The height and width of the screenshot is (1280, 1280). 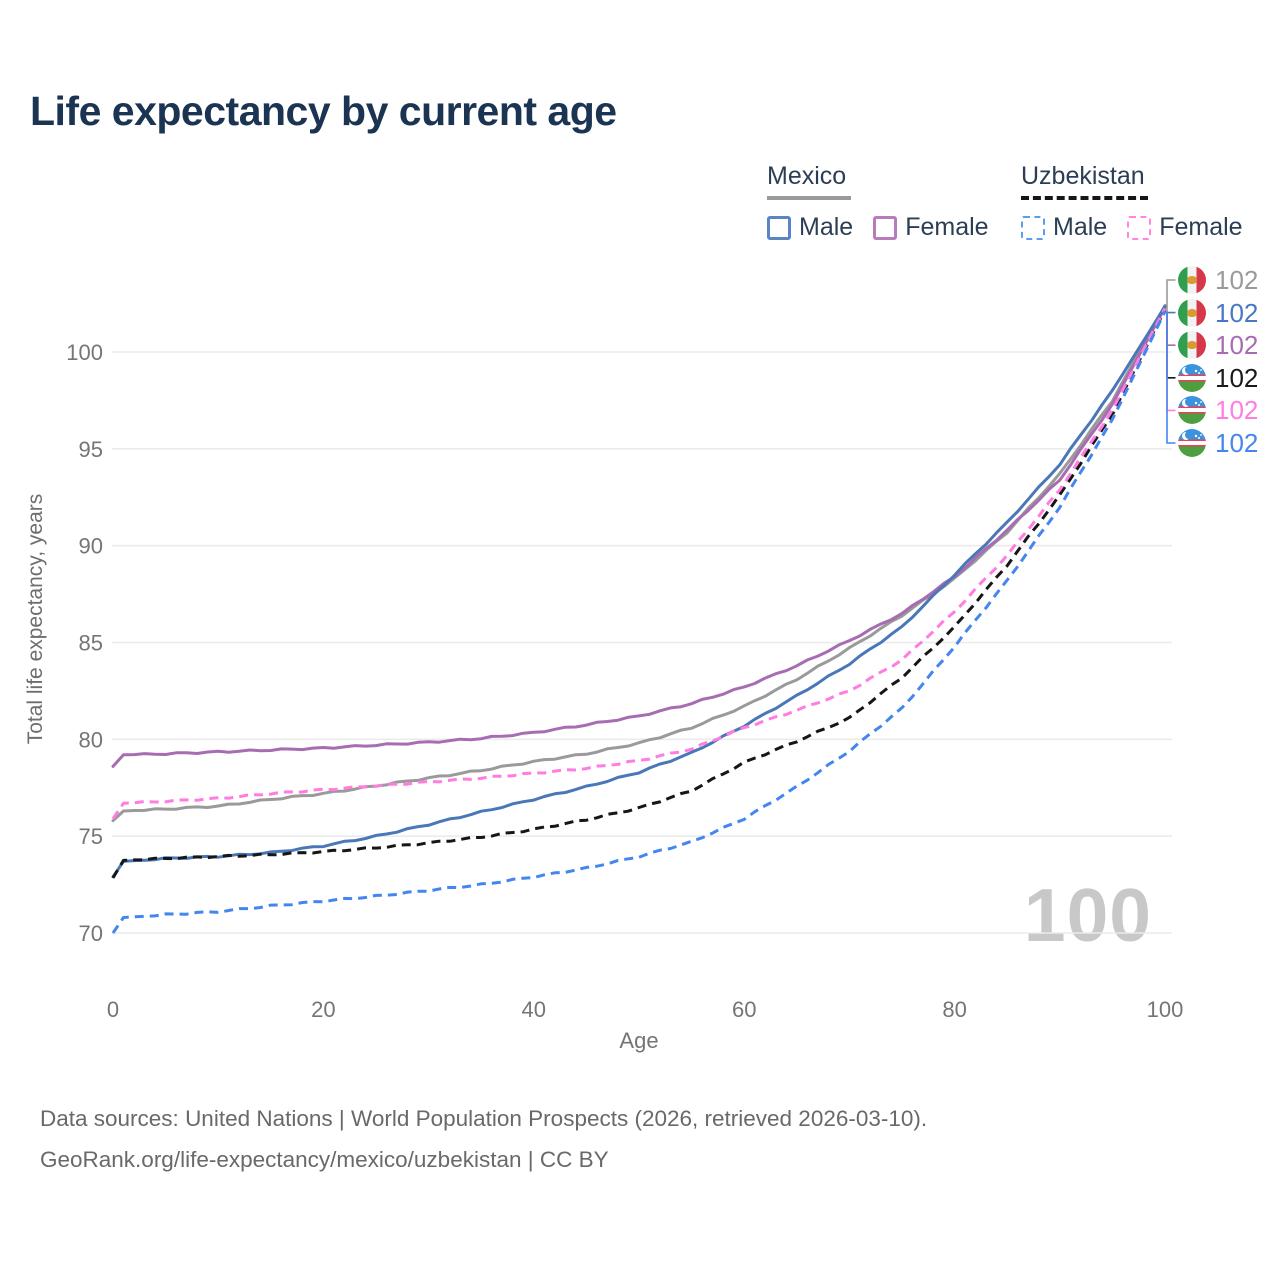 What do you see at coordinates (1087, 915) in the screenshot?
I see `current-age-watermark: 100` at bounding box center [1087, 915].